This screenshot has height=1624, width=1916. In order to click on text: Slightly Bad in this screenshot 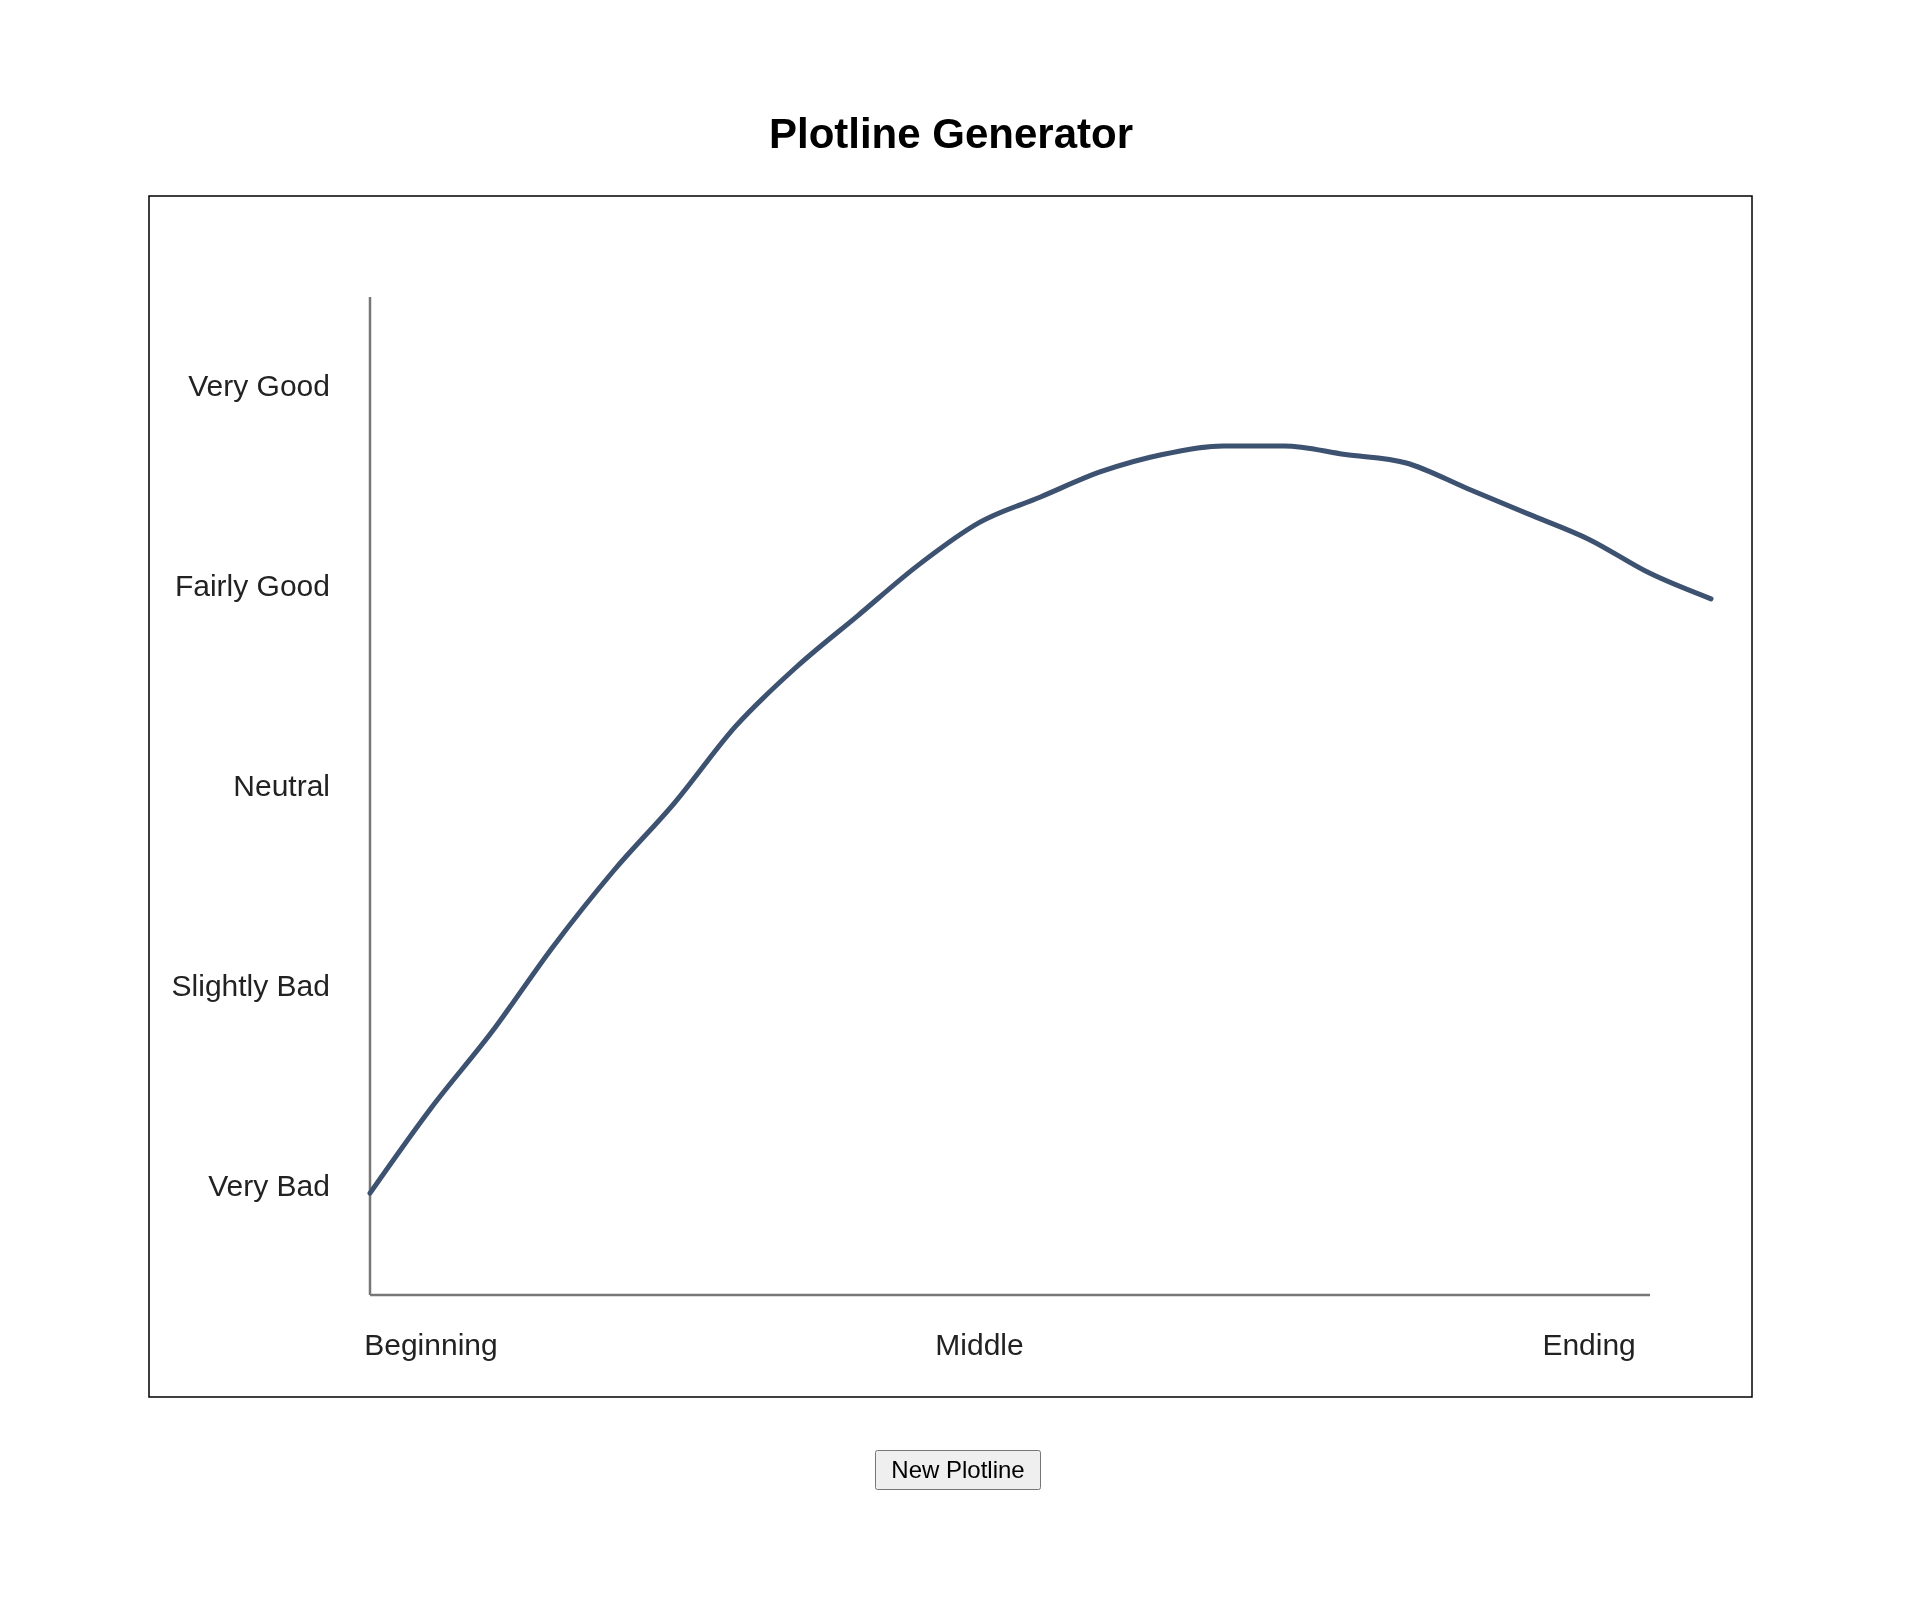, I will do `click(250, 985)`.